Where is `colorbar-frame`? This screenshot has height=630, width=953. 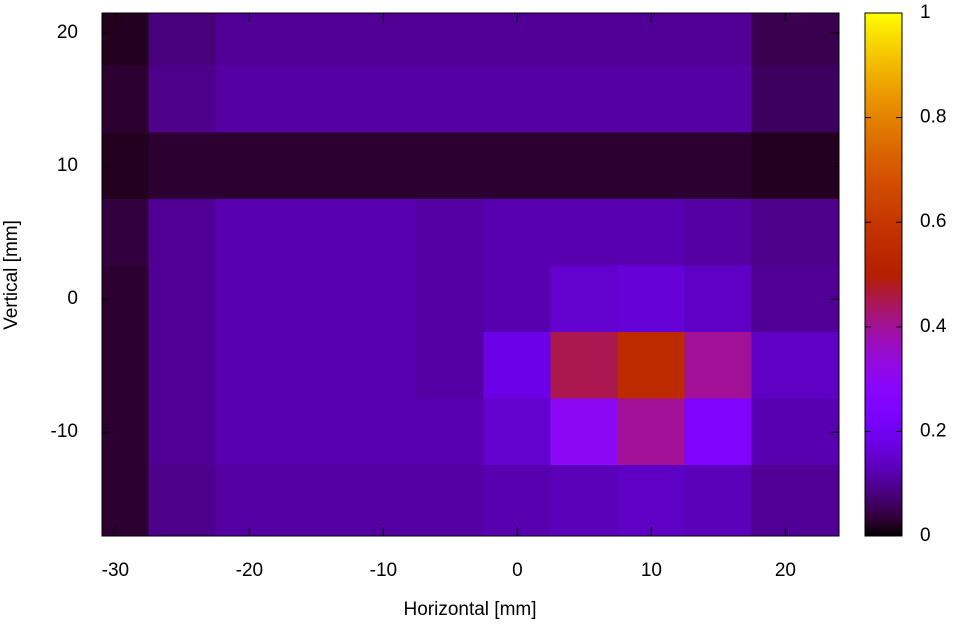 colorbar-frame is located at coordinates (883, 274).